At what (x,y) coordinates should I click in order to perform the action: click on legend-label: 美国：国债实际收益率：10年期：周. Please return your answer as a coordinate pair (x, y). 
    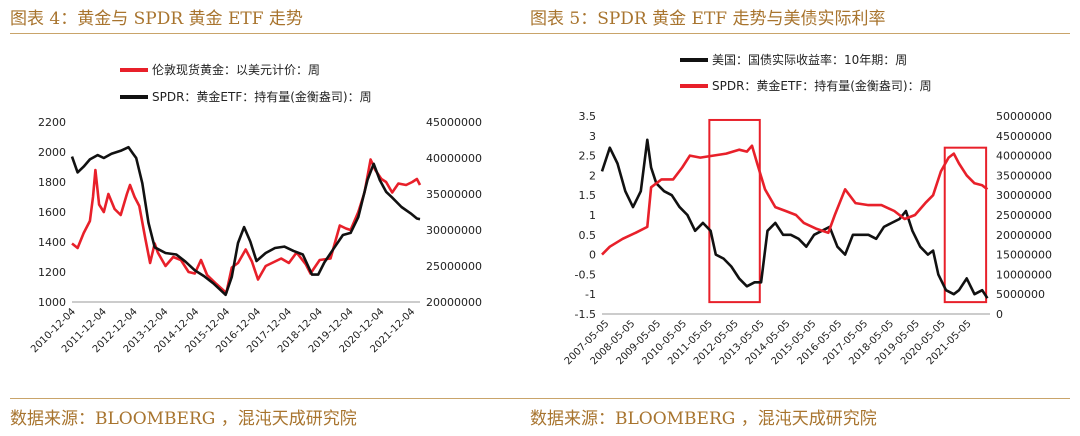
    Looking at the image, I should click on (809, 59).